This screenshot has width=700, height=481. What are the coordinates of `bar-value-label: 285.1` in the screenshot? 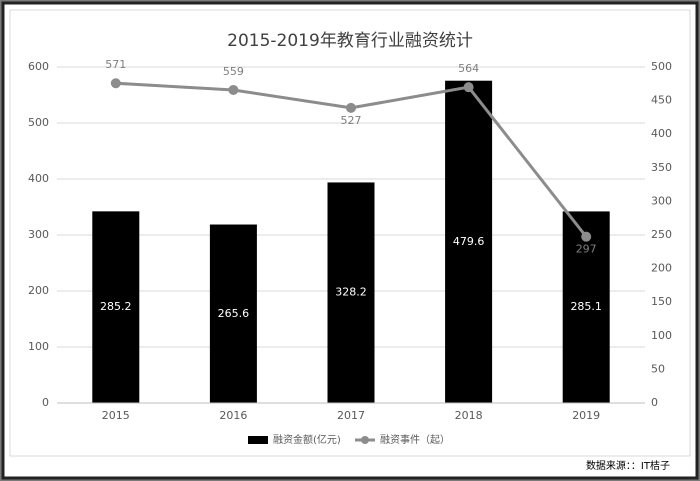 It's located at (586, 306).